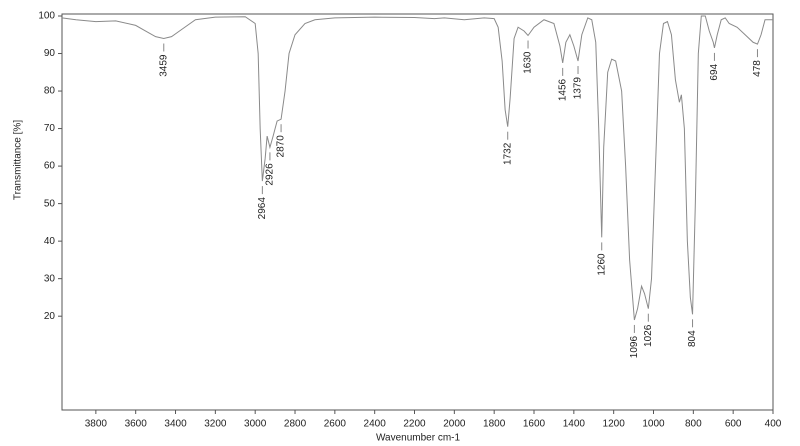 The height and width of the screenshot is (446, 800). I want to click on y-tick-label: 50, so click(50, 203).